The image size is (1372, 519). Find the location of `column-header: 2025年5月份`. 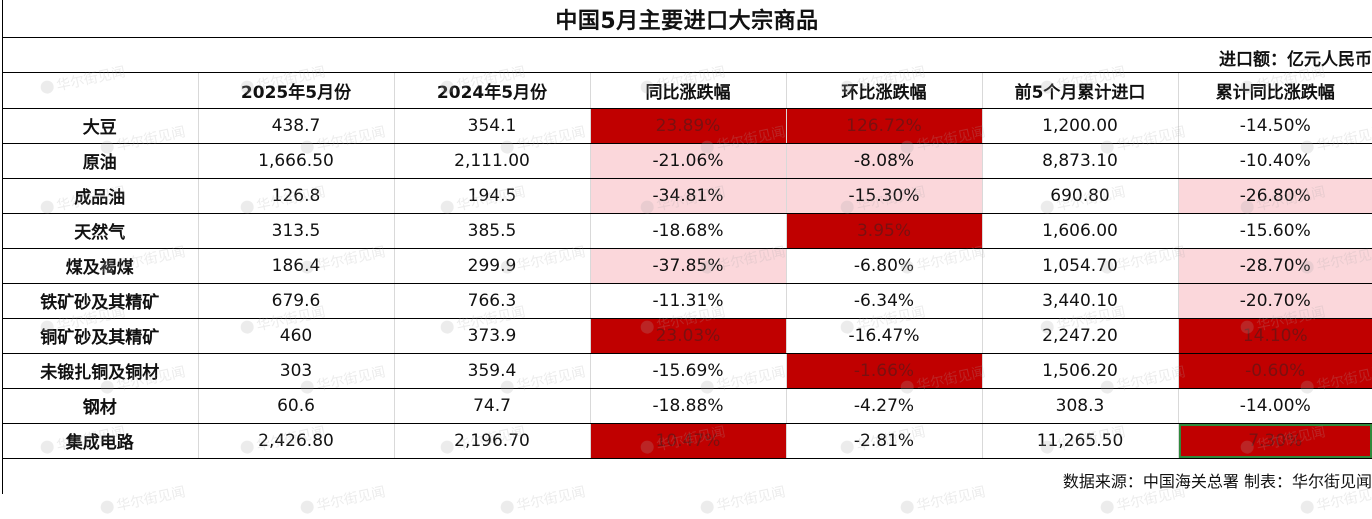

column-header: 2025年5月份 is located at coordinates (295, 91).